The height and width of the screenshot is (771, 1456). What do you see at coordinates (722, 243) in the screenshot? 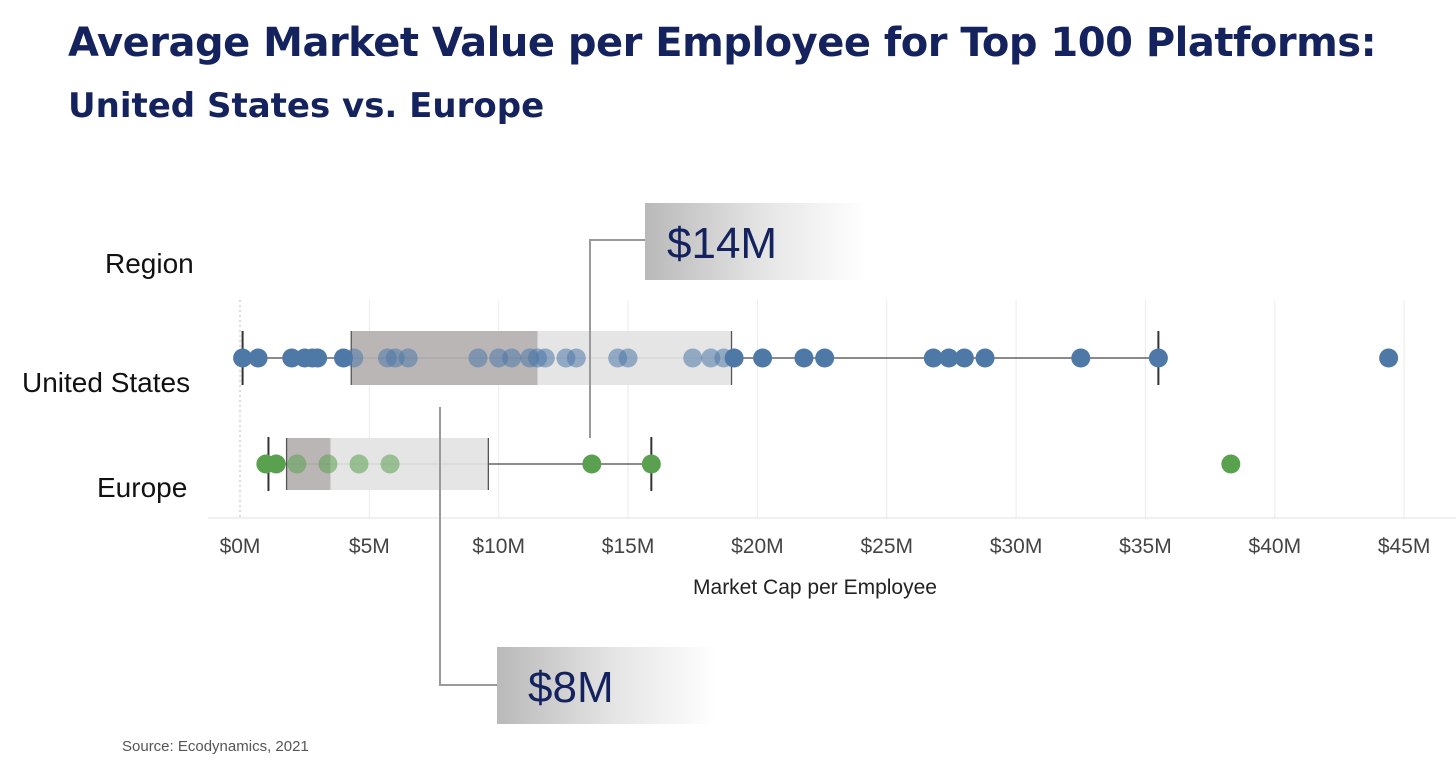
I see `callout-label: $14M` at bounding box center [722, 243].